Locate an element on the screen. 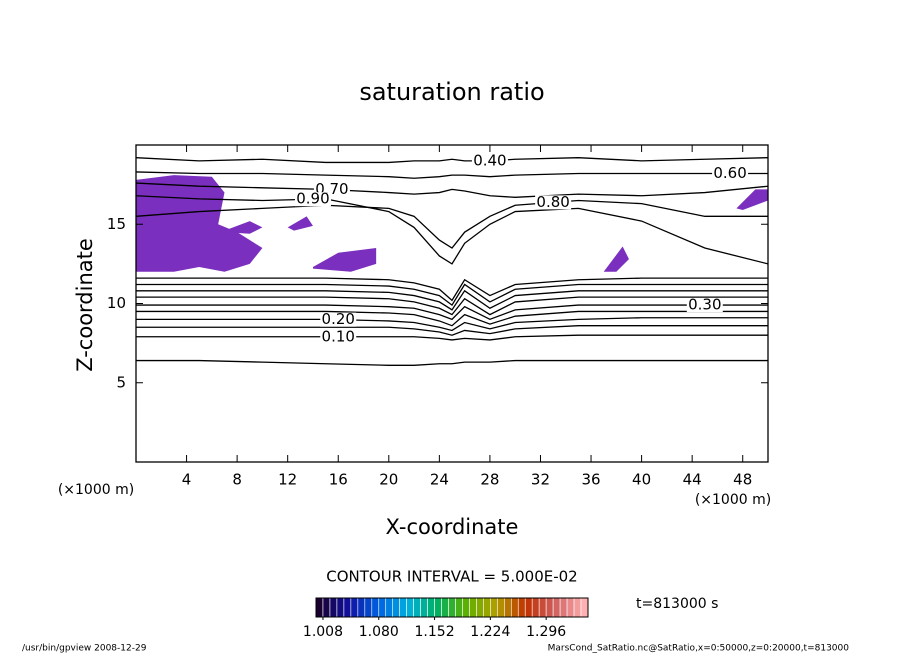 This screenshot has width=904, height=654. footer-left: /usr/bin/gpview 2008-12-29 is located at coordinates (84, 649).